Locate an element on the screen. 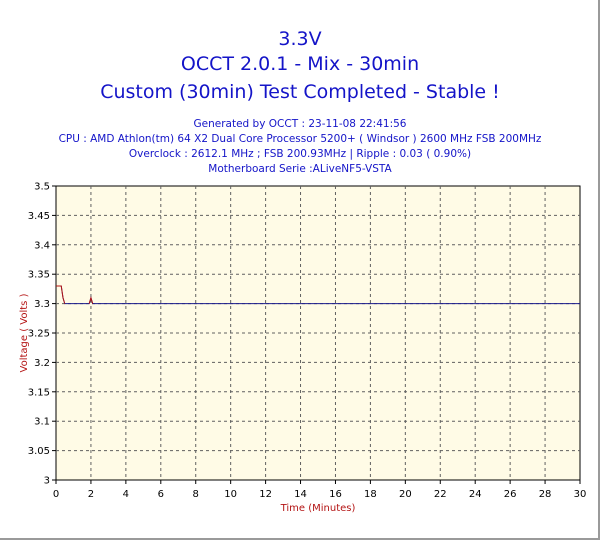  y-tick-label: 3.15 is located at coordinates (39, 392).